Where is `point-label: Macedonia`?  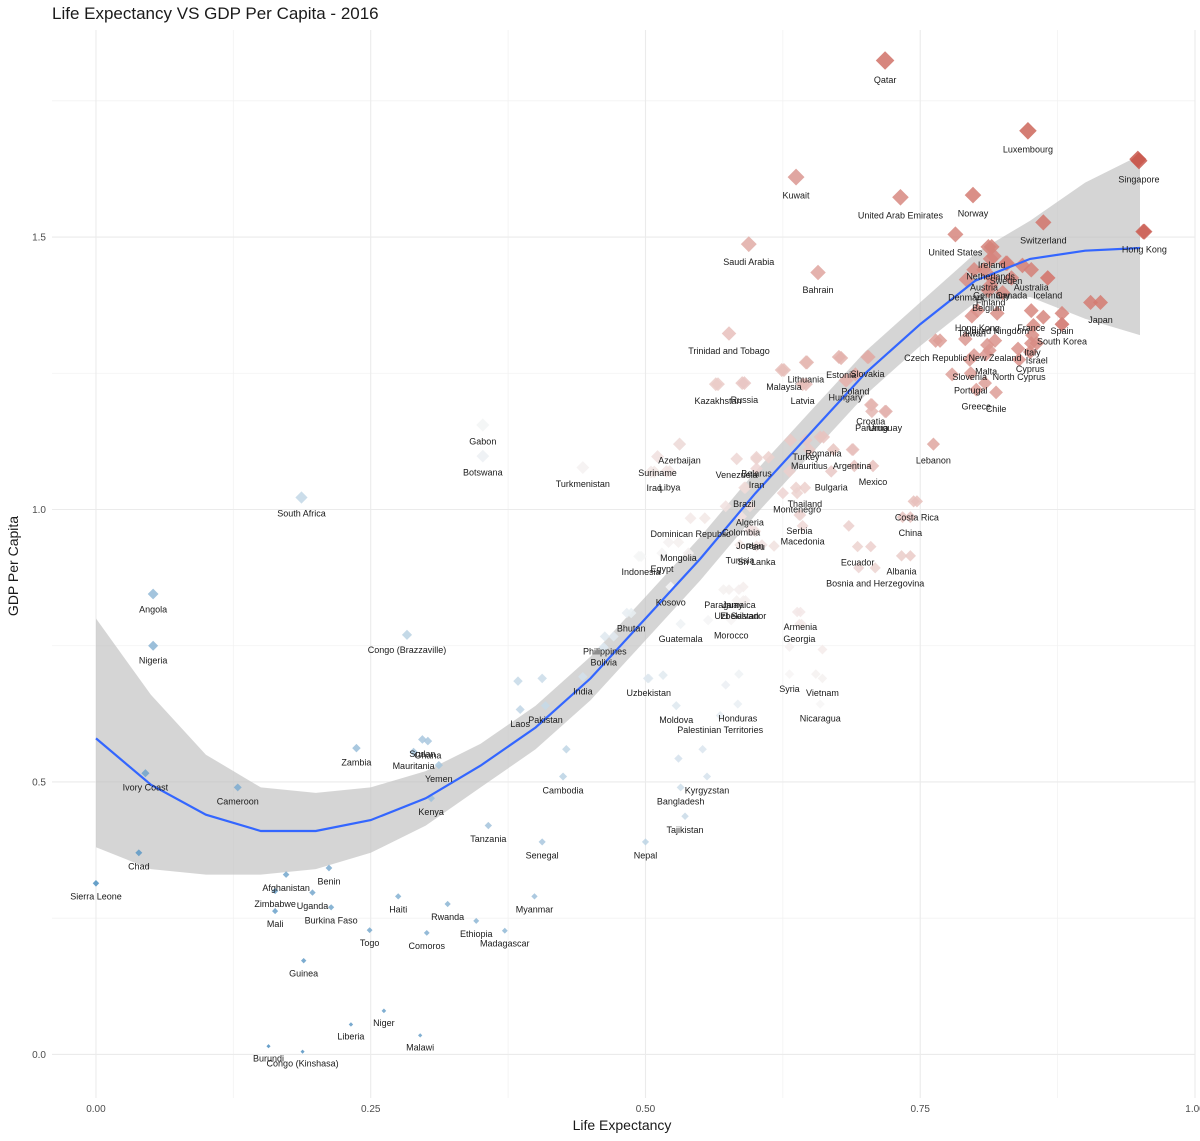 point-label: Macedonia is located at coordinates (803, 542).